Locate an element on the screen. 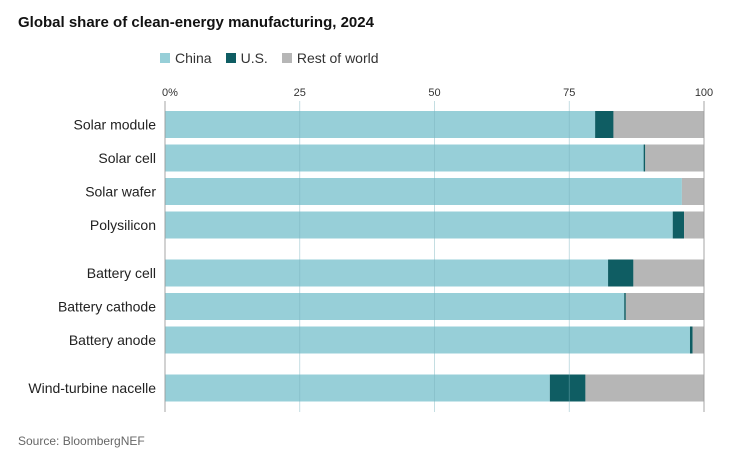 The height and width of the screenshot is (464, 745). category-label: Battery cathode is located at coordinates (107, 307).